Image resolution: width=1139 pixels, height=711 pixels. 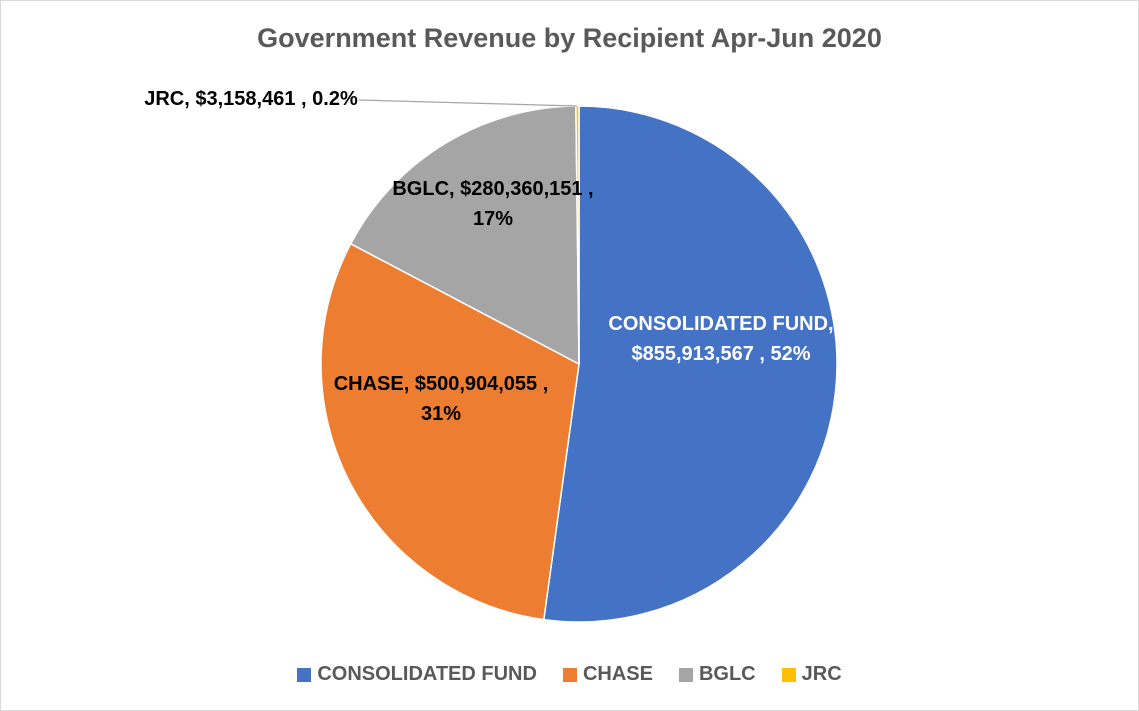 I want to click on legend: CONSOLIDATED FUND CHASE BGLC JRC, so click(x=569, y=674).